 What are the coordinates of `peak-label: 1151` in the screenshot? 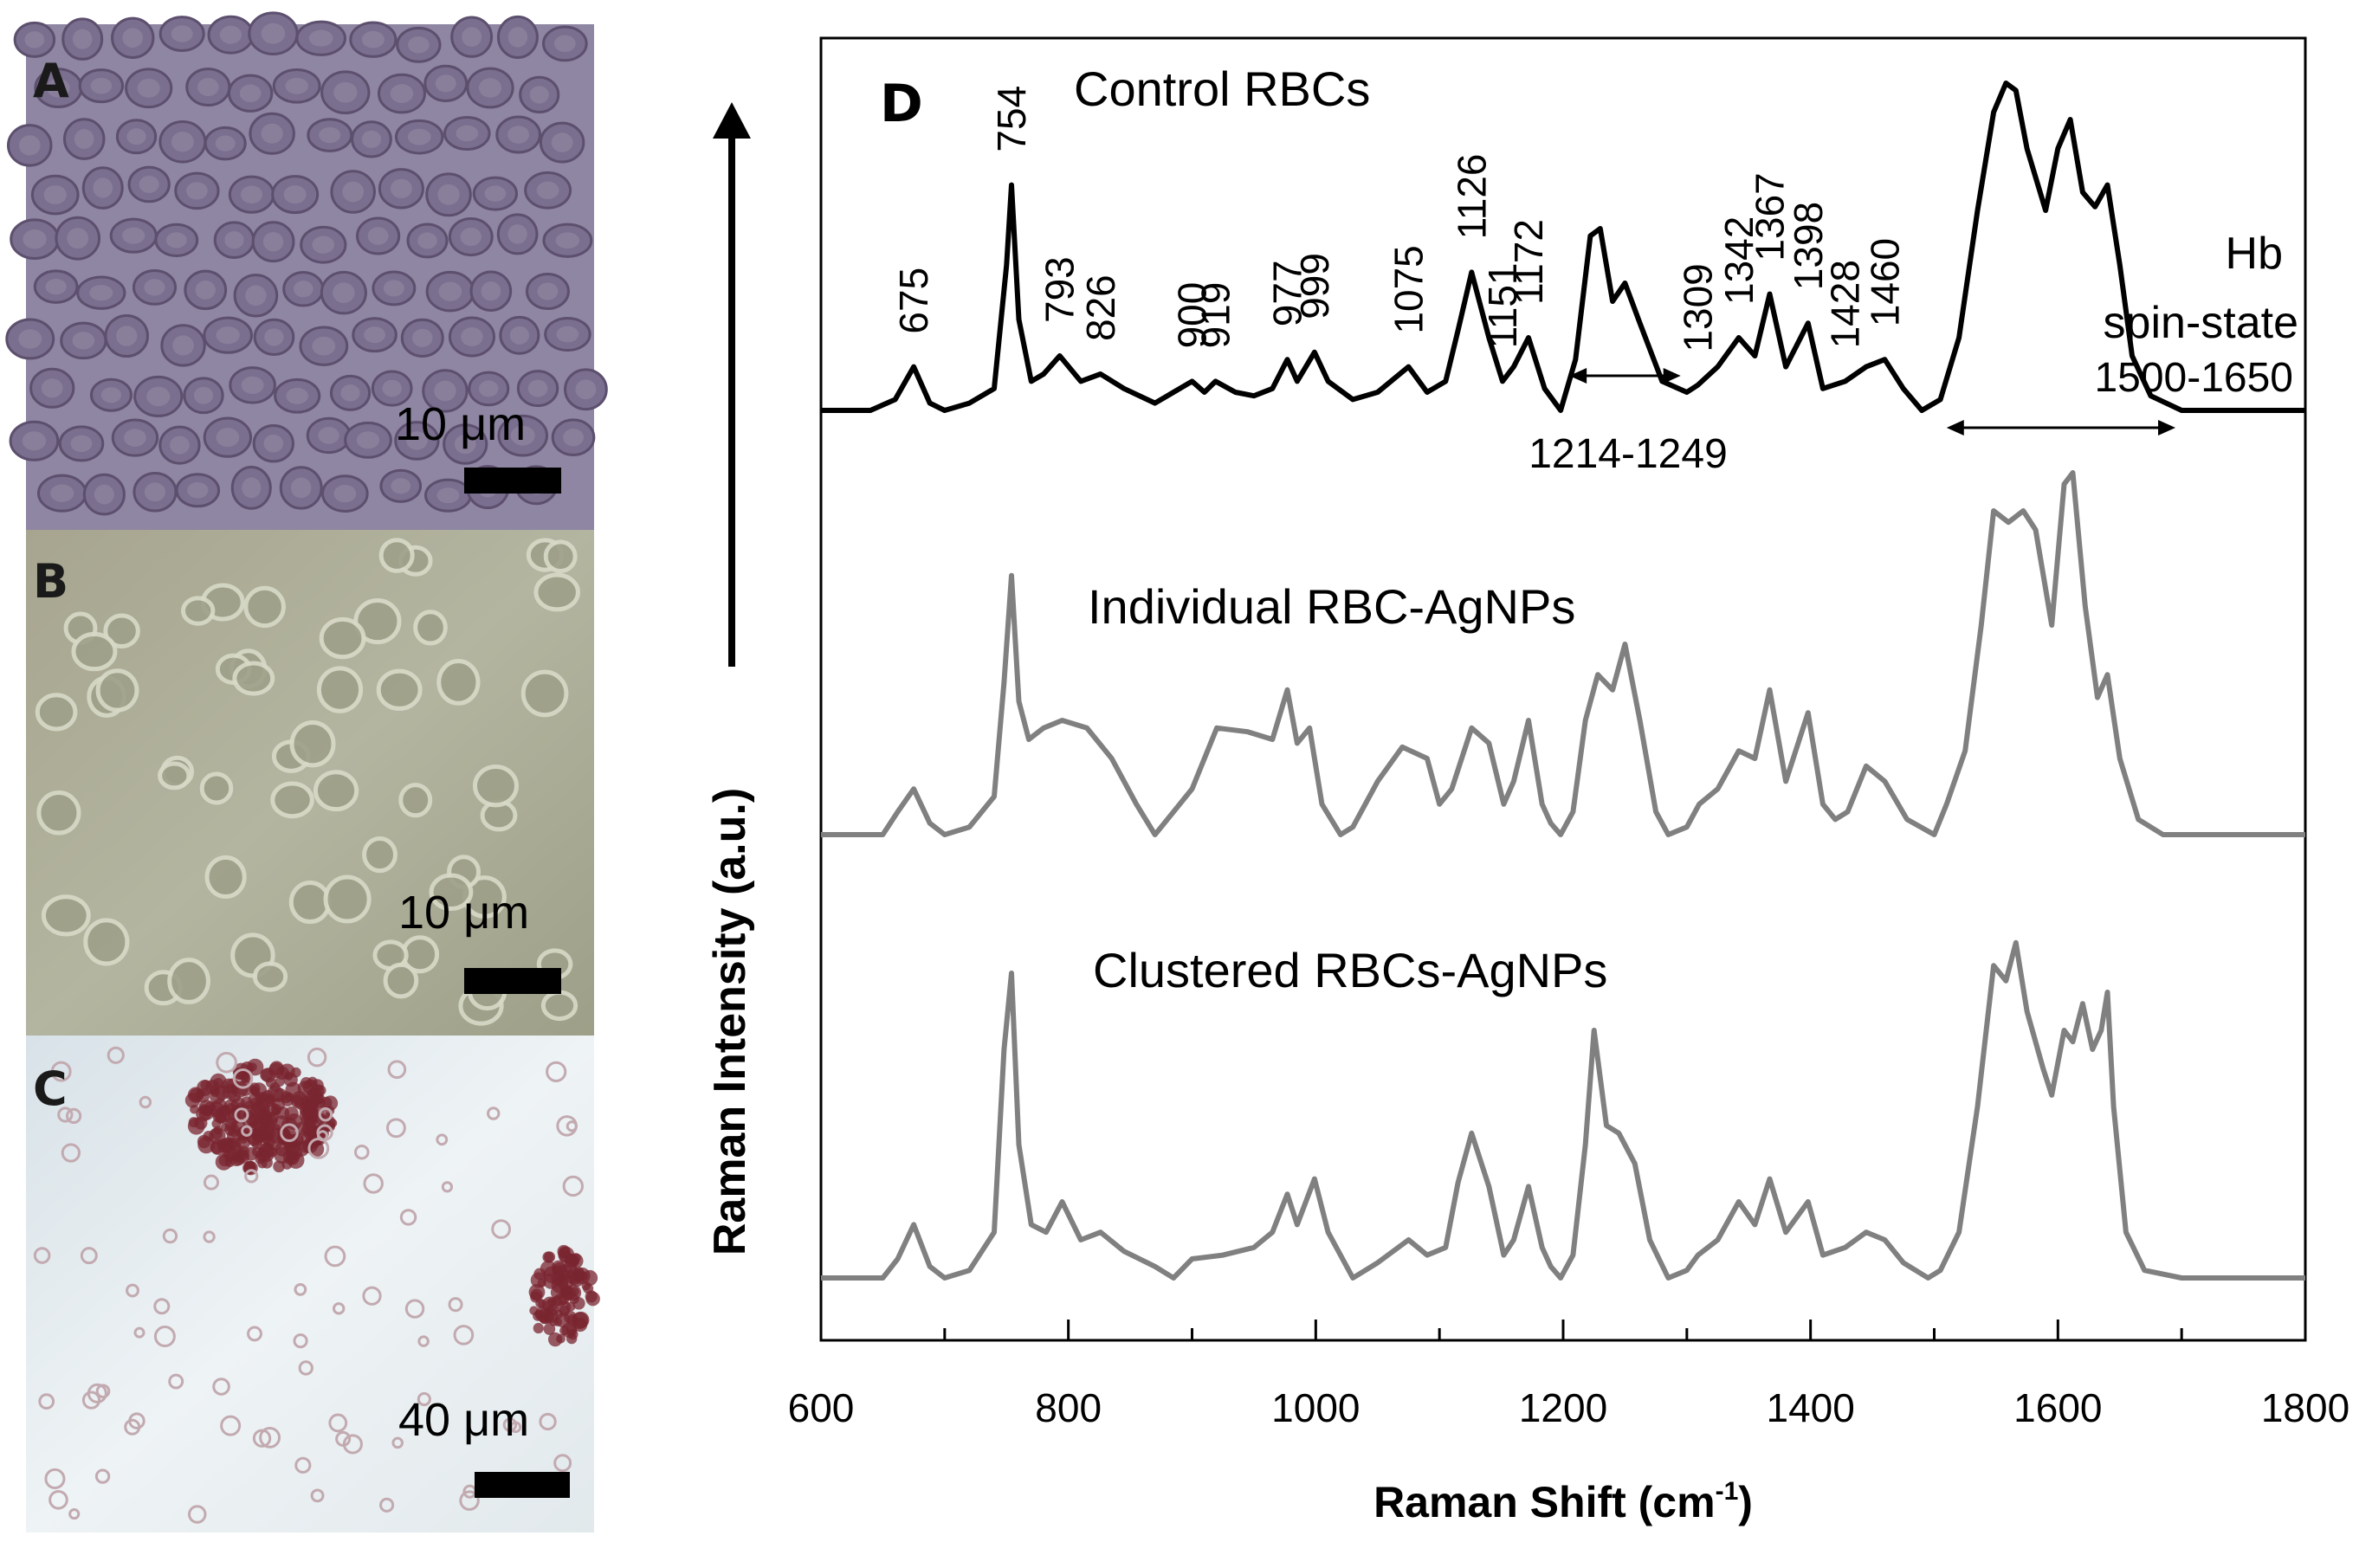 It's located at (1502, 305).